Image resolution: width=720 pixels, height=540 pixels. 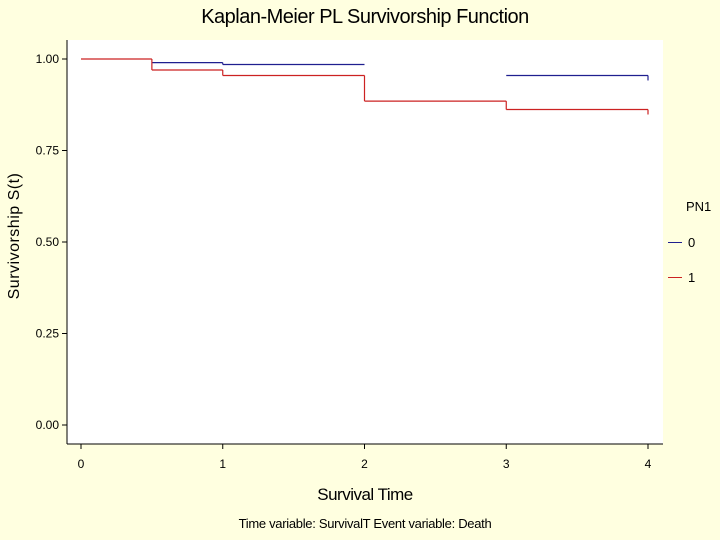 I want to click on y-tick-label: 0.75, so click(x=48, y=151).